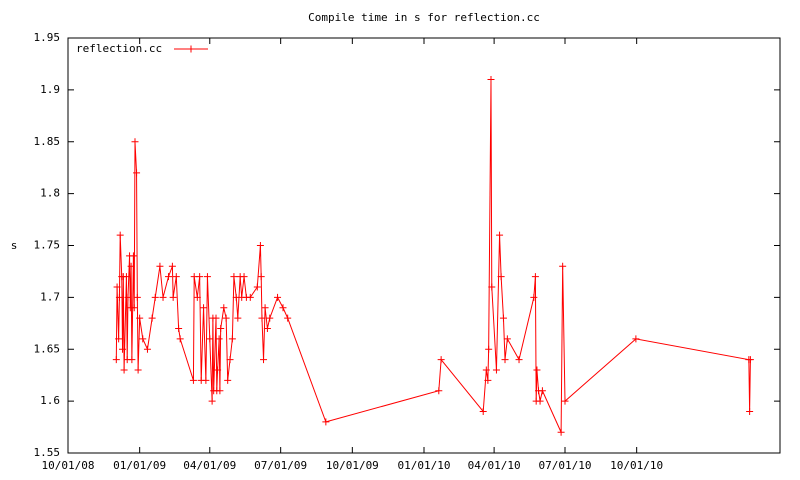 The height and width of the screenshot is (480, 800). I want to click on legend-marker, so click(191, 49).